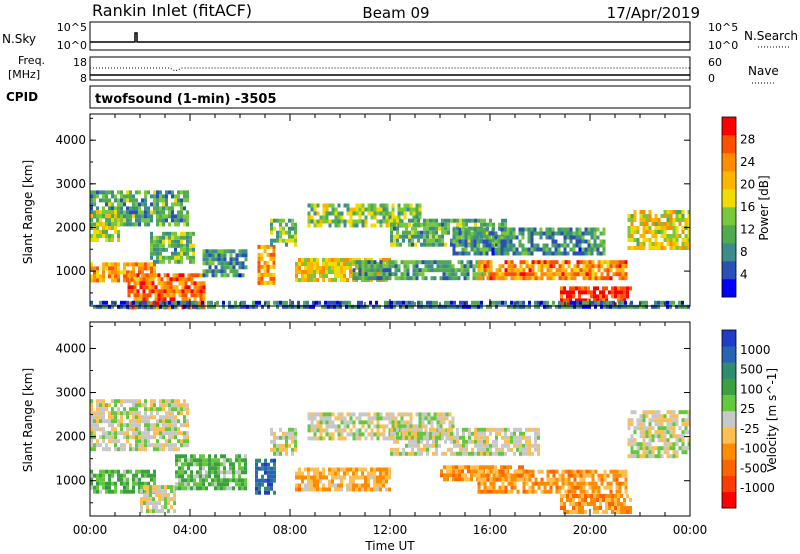  What do you see at coordinates (764, 207) in the screenshot?
I see `power-colorbar-label: Power [dB]` at bounding box center [764, 207].